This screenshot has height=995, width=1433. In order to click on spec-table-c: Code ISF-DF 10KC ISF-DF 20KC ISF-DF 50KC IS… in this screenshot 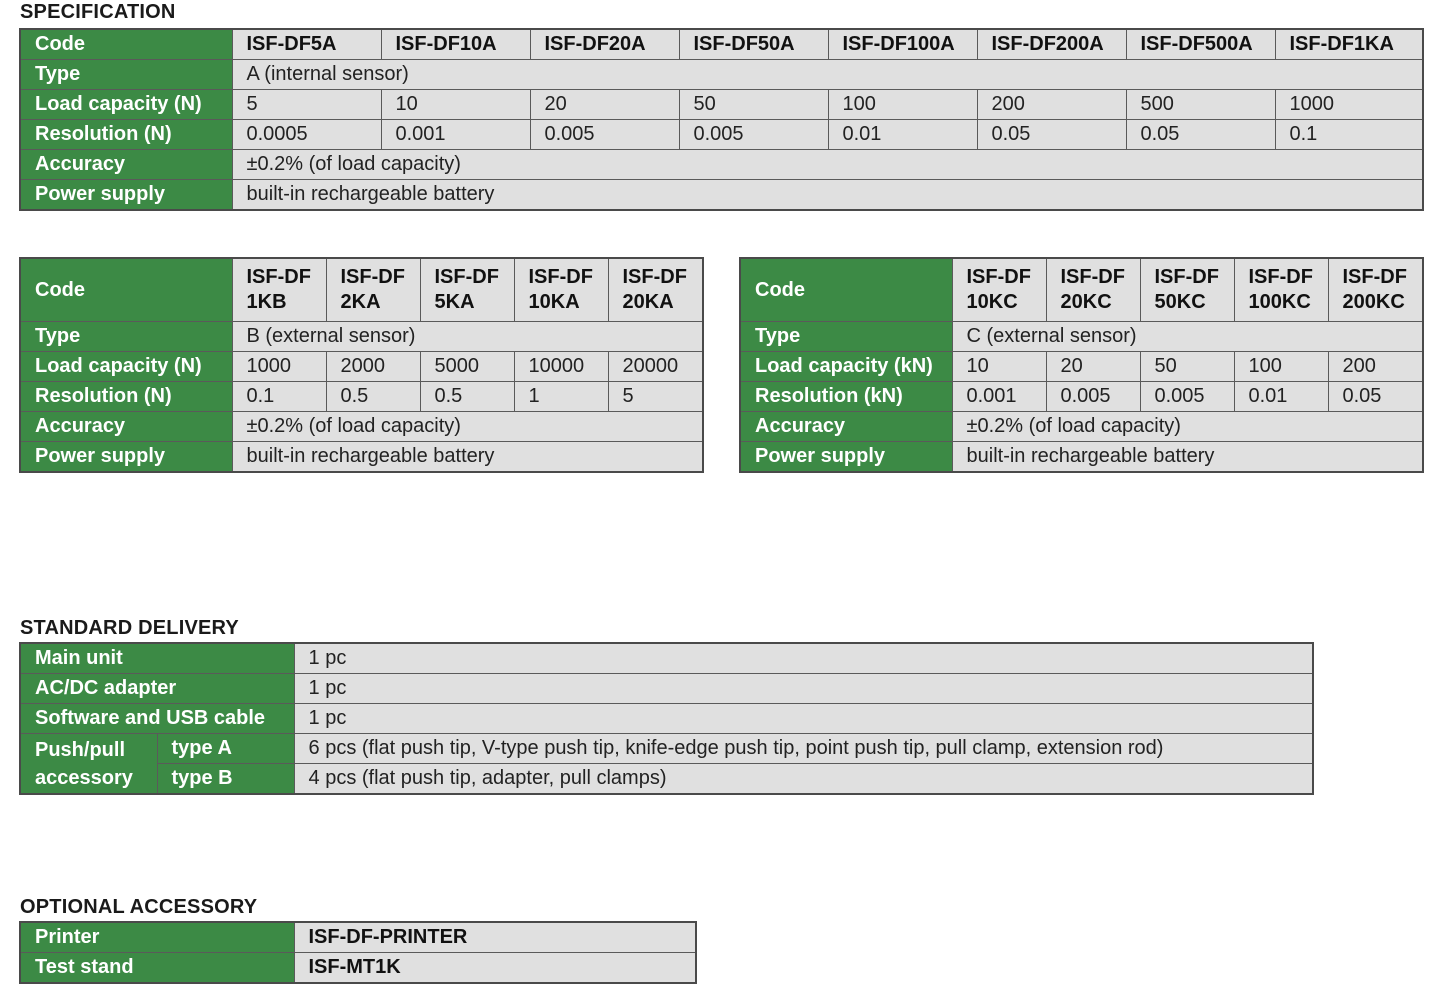, I will do `click(1081, 365)`.